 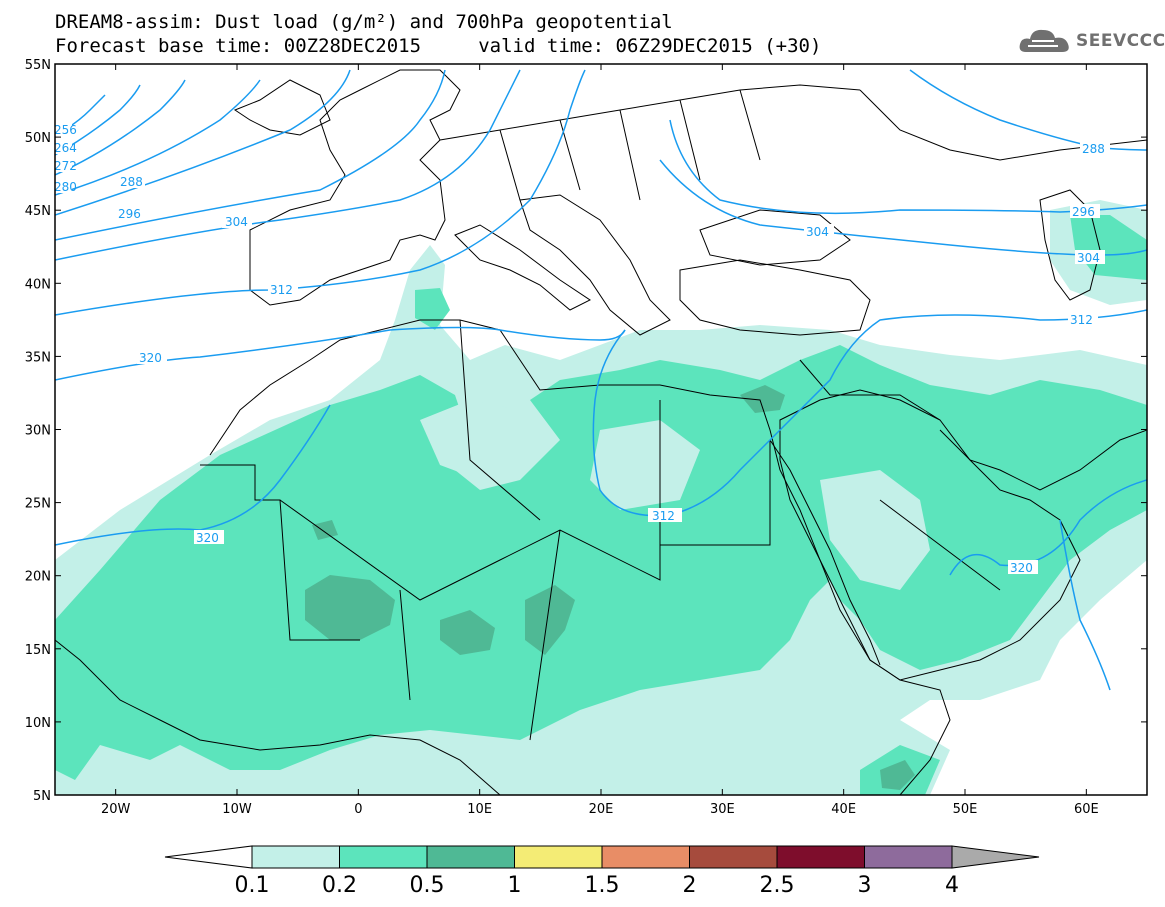 What do you see at coordinates (193, 475) in the screenshot?
I see `contour-320-south` at bounding box center [193, 475].